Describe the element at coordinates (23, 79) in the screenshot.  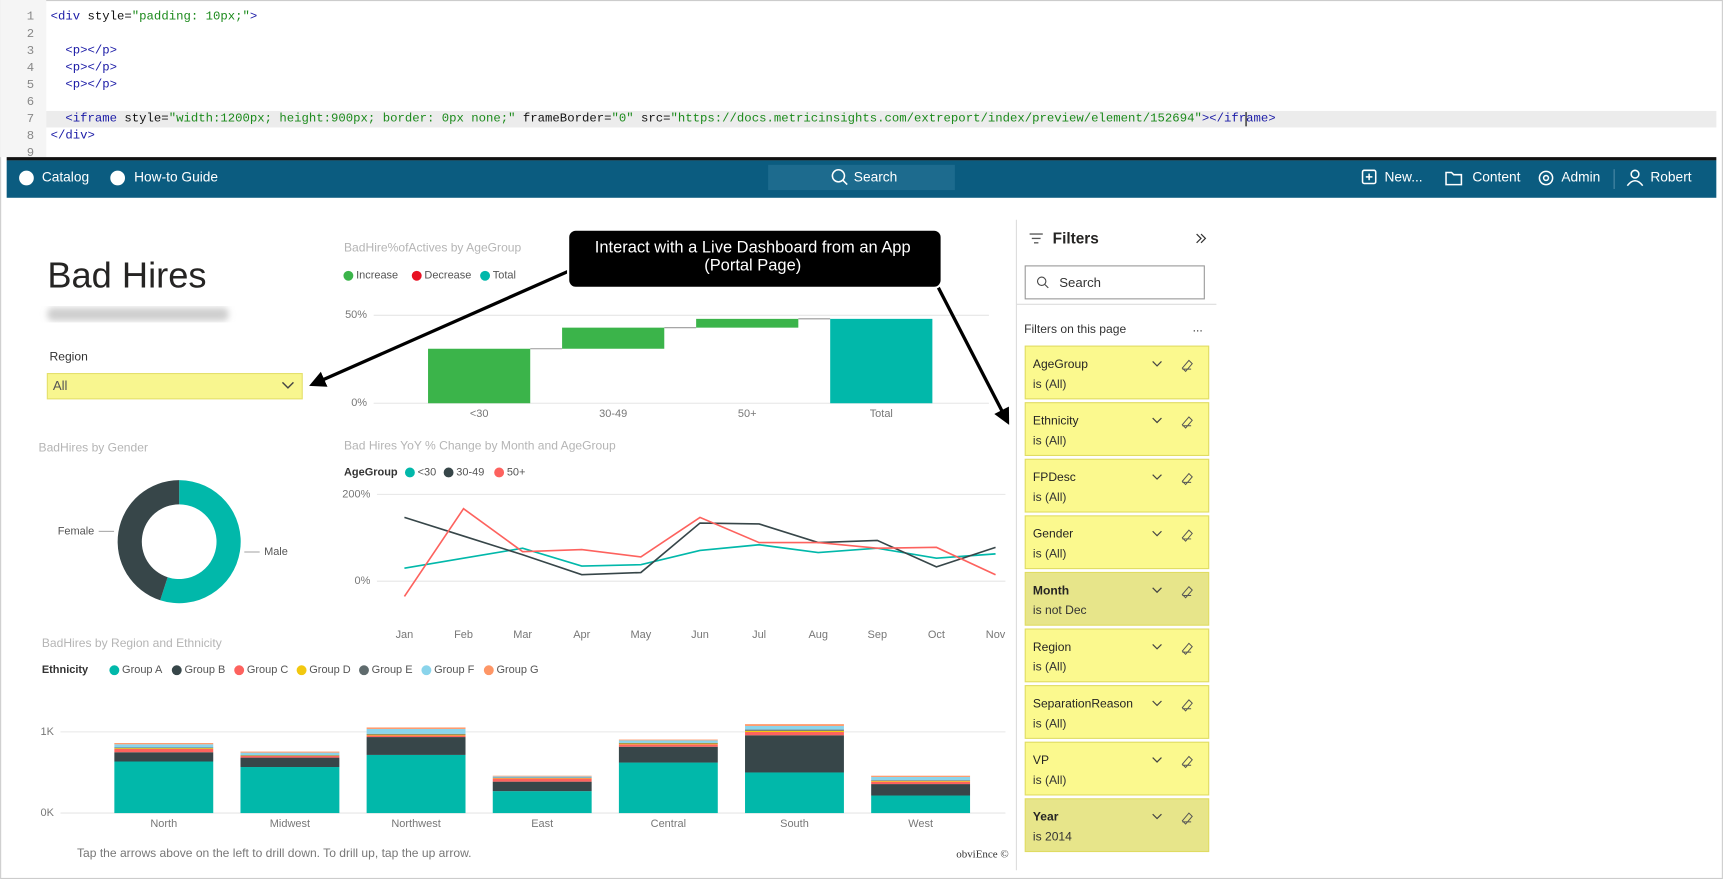
I see `gutter` at that location.